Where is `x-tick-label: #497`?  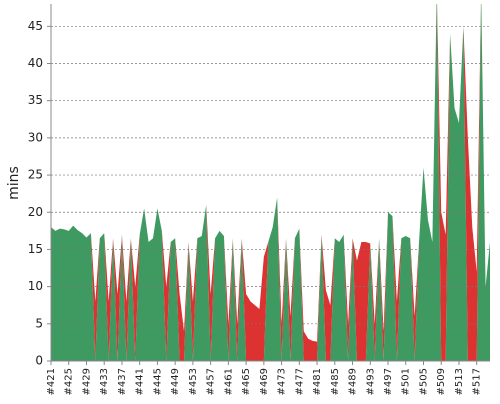
x-tick-label: #497 is located at coordinates (388, 381).